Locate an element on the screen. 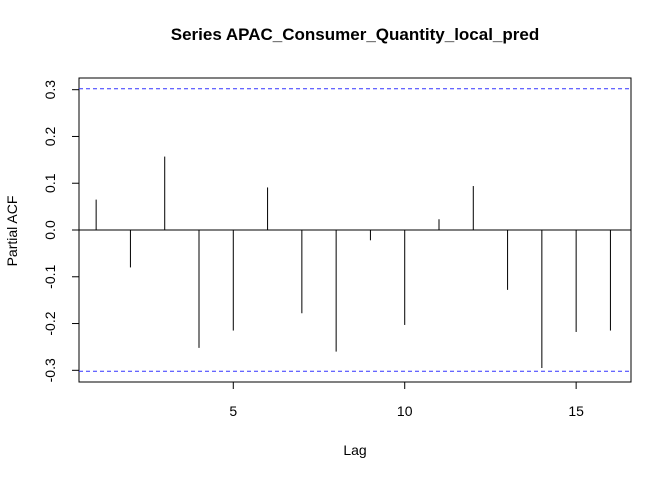 This screenshot has width=672, height=480. x-tick-label: 15 is located at coordinates (576, 411).